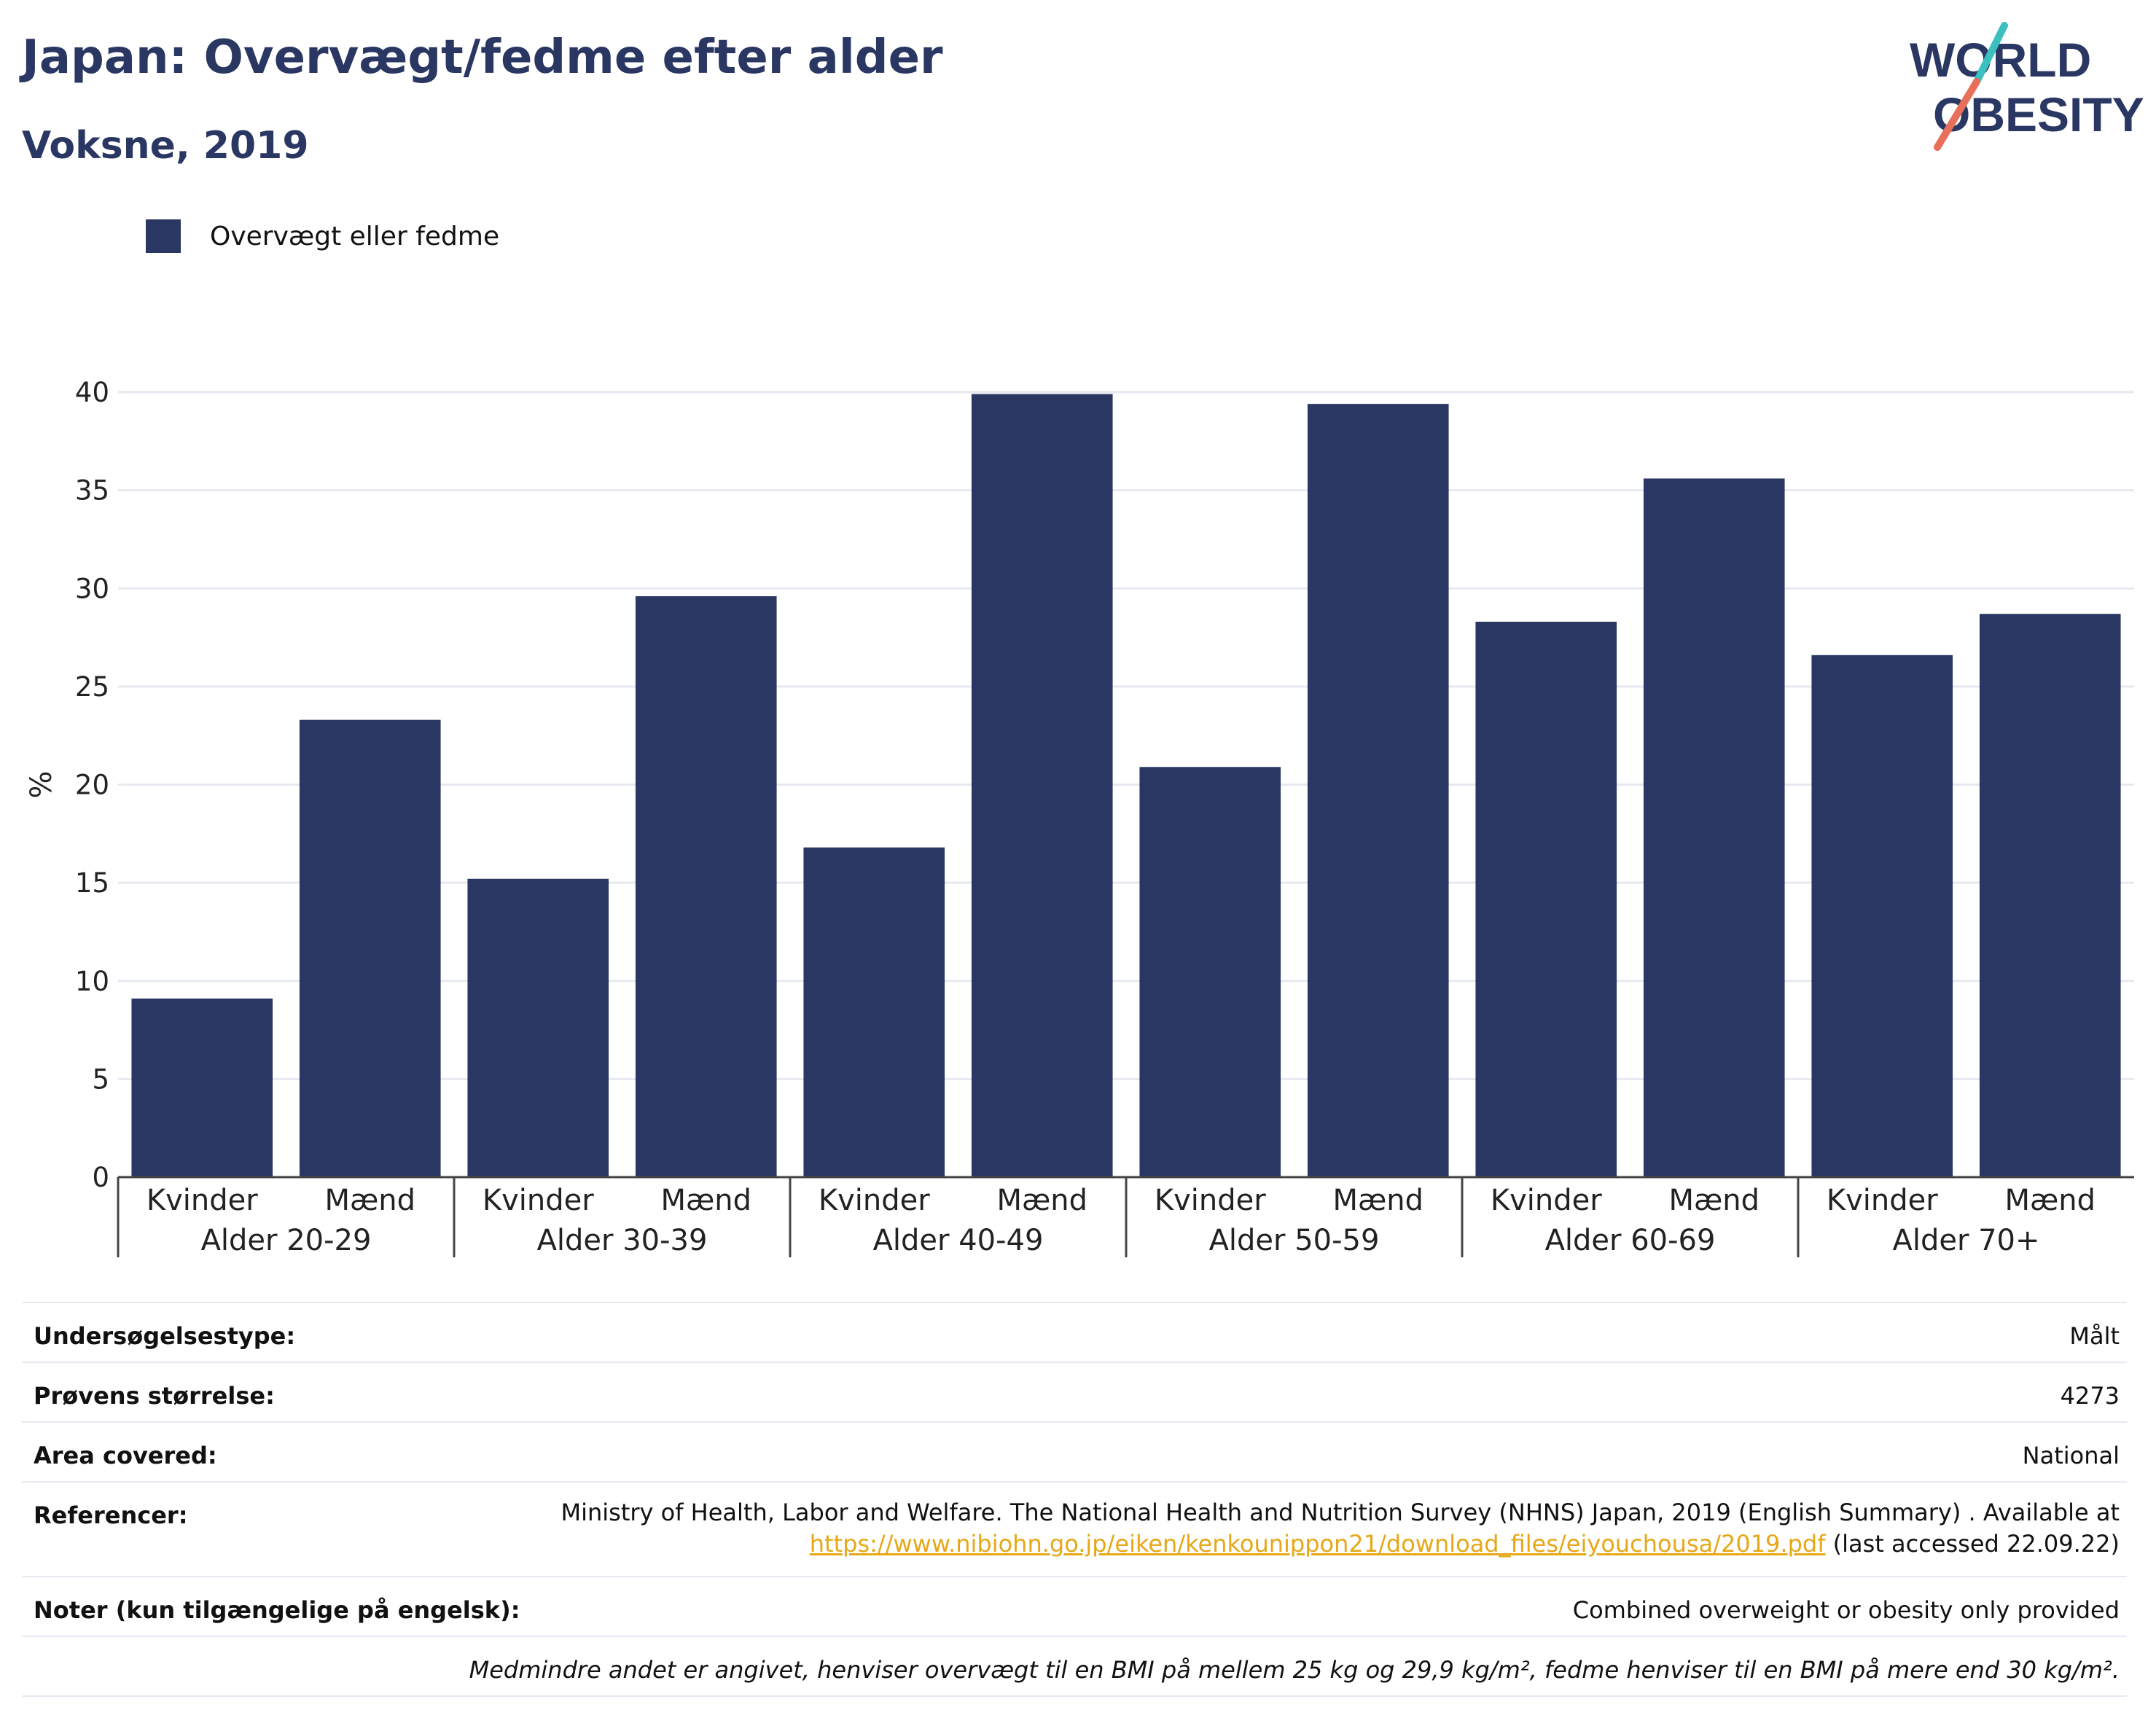 This screenshot has height=1734, width=2156. I want to click on group-label: Alder 50-59, so click(1295, 1240).